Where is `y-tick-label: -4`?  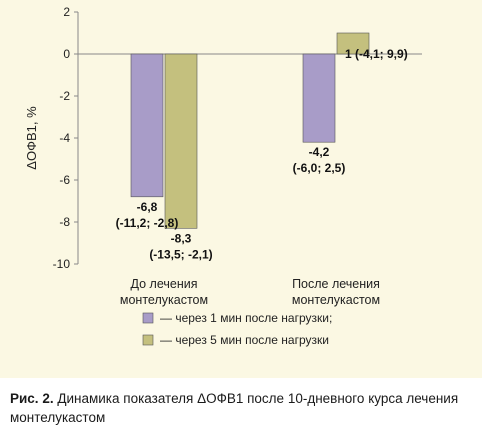 y-tick-label: -4 is located at coordinates (64, 138).